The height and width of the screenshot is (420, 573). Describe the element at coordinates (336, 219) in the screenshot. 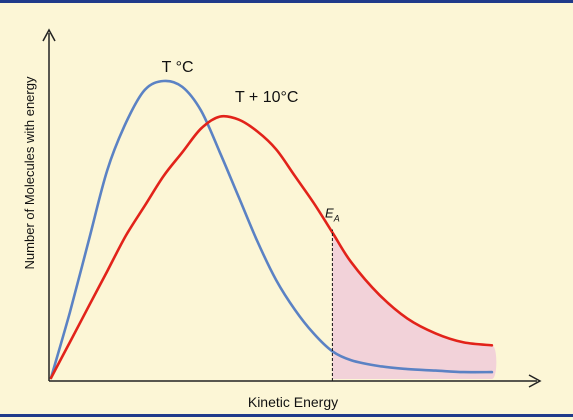

I see `activation-energy-subscript: A` at that location.